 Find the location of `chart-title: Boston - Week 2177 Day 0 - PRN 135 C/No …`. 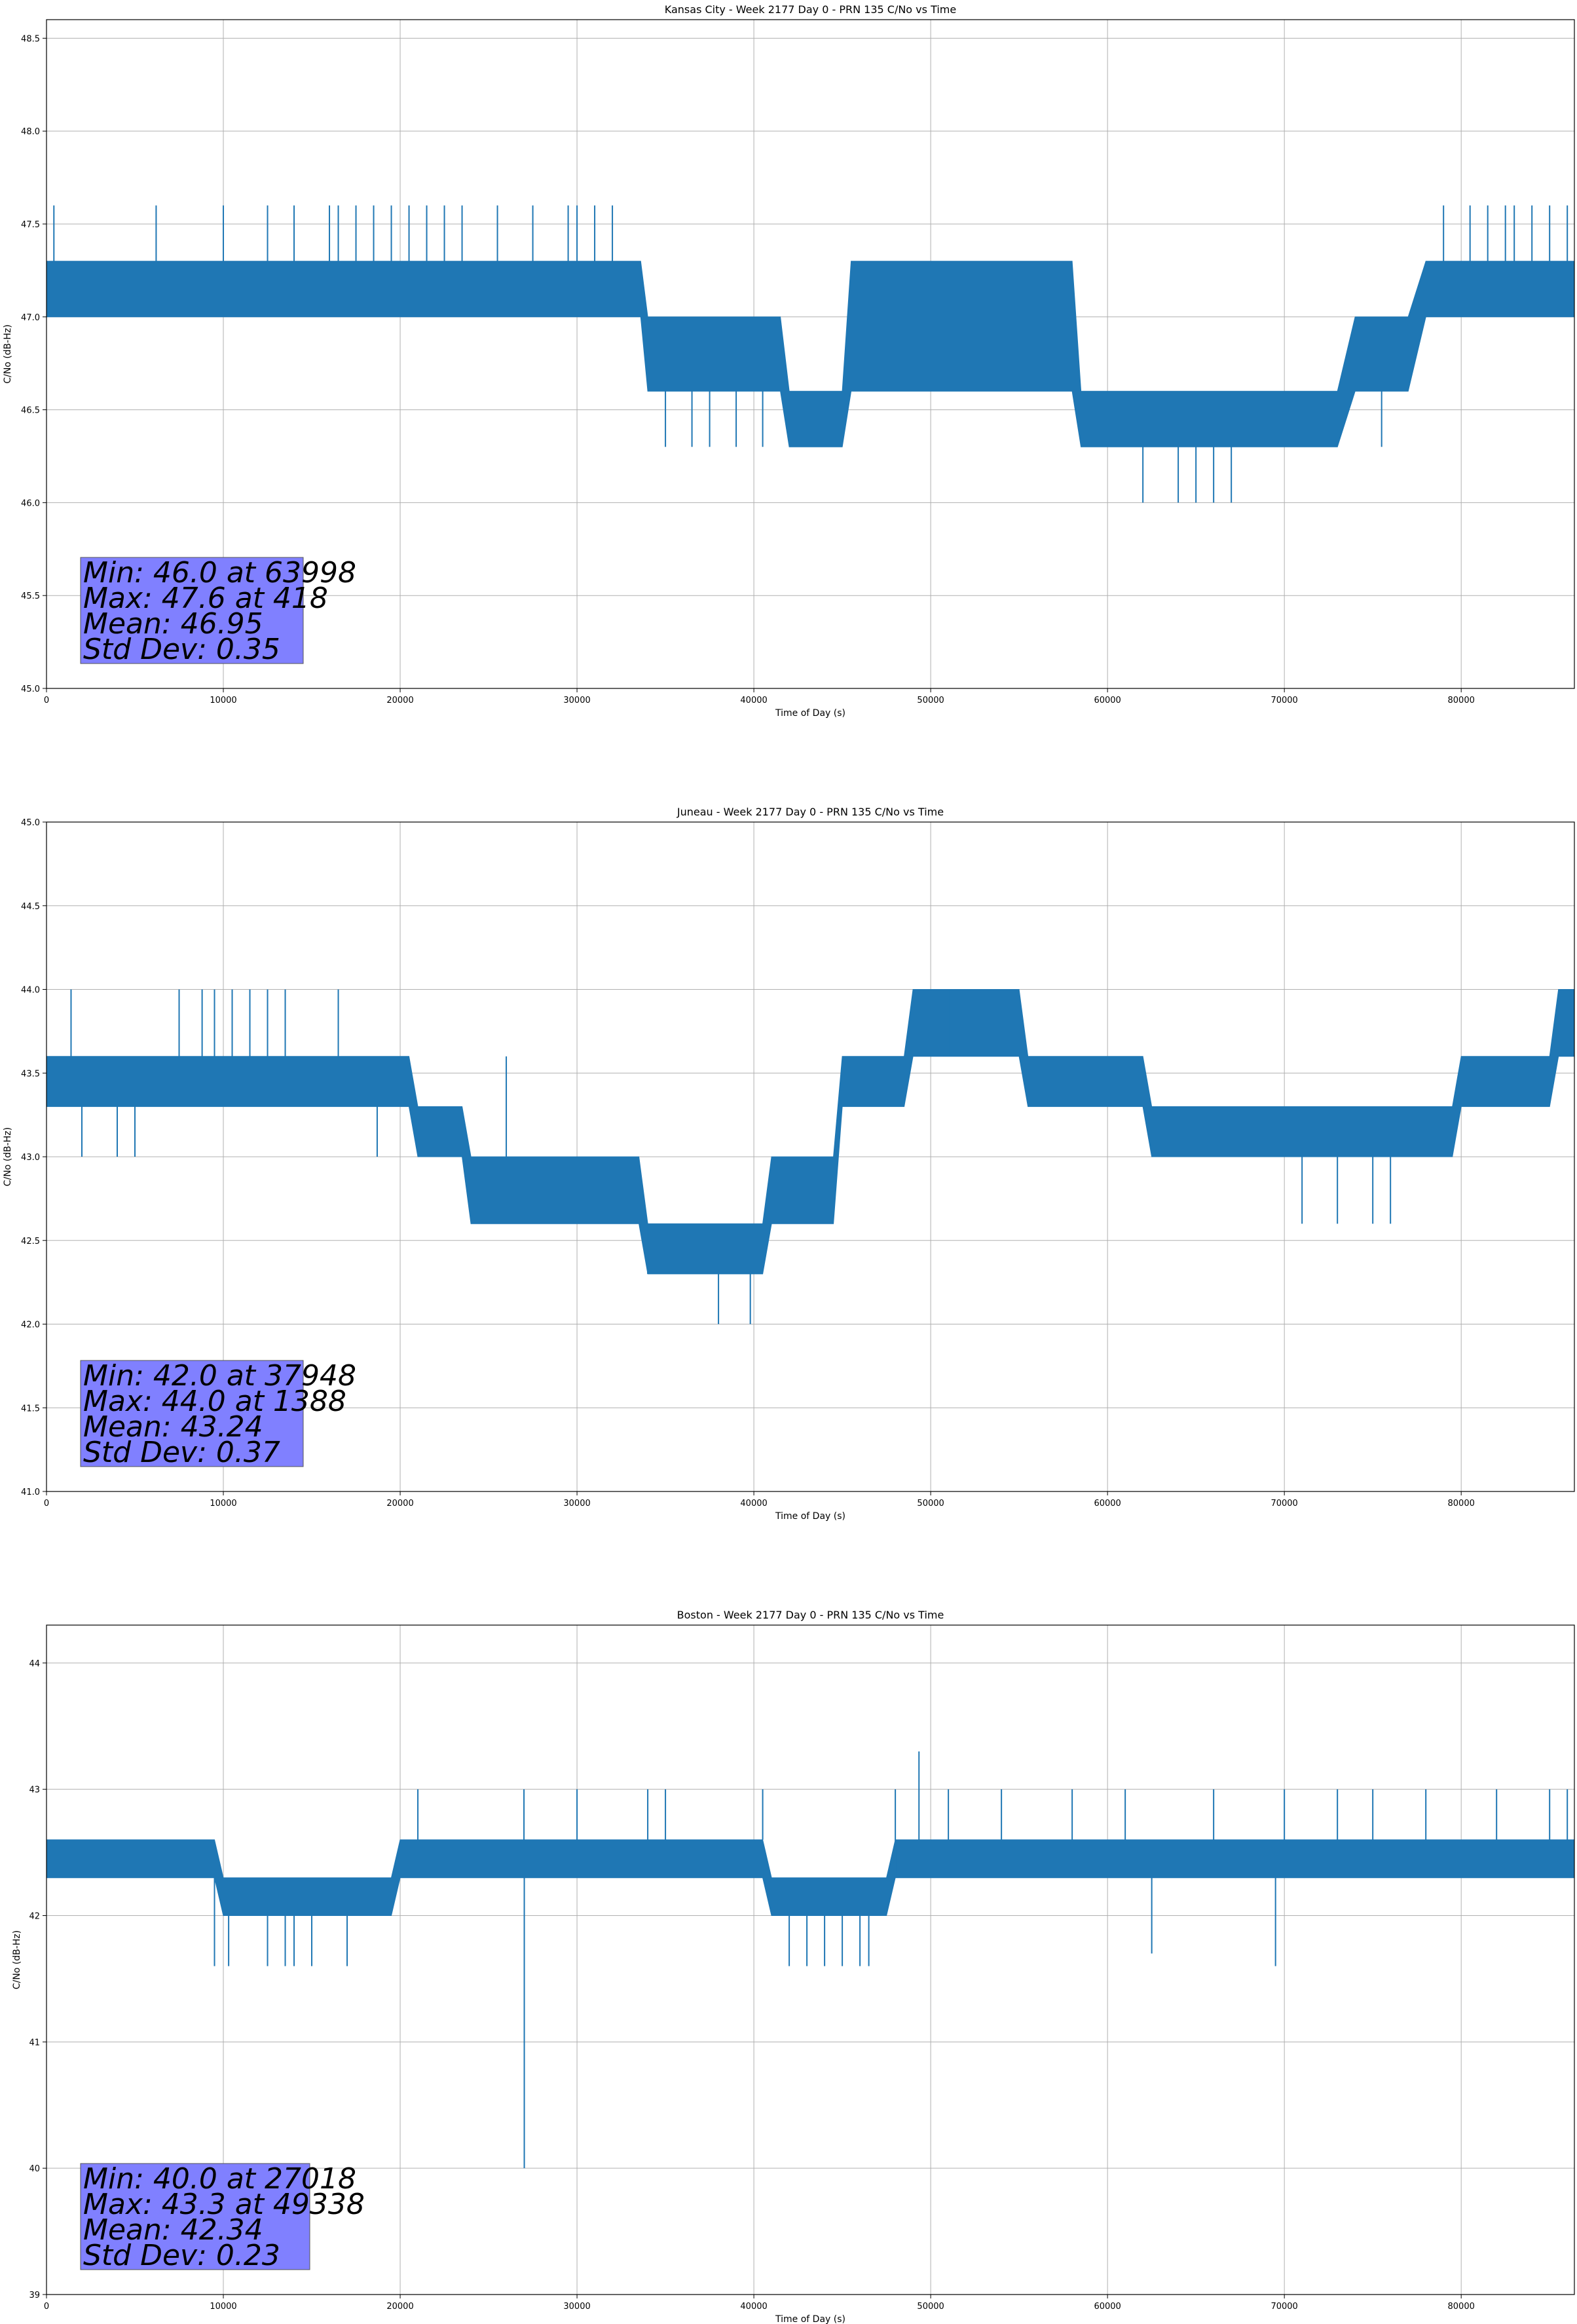

chart-title: Boston - Week 2177 Day 0 - PRN 135 C/No … is located at coordinates (810, 1615).